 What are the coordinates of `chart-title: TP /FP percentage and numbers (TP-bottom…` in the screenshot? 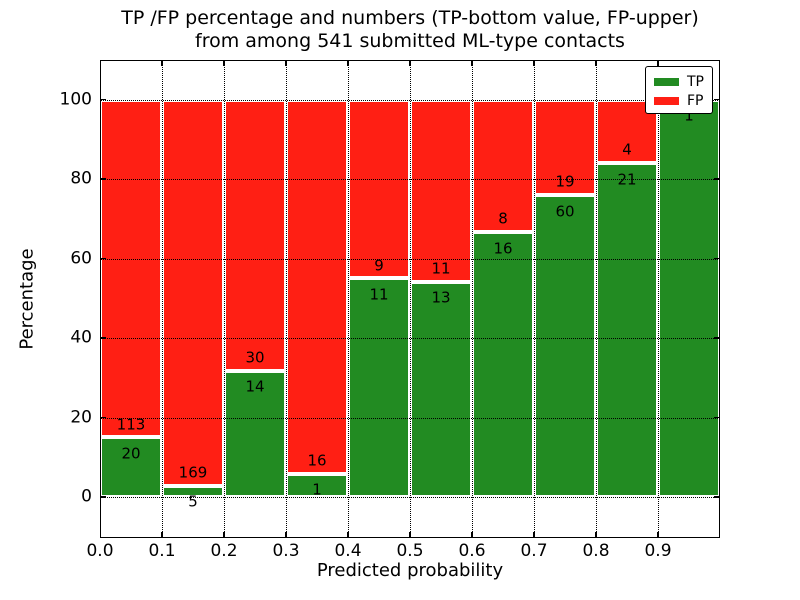 It's located at (410, 30).